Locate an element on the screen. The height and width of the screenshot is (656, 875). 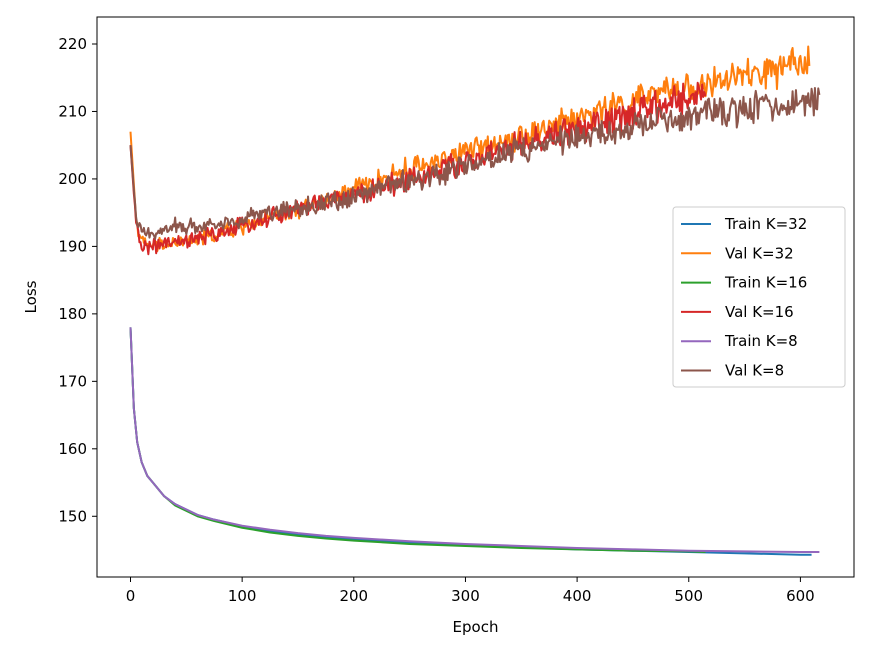
x-tick-label: 600 is located at coordinates (800, 596).